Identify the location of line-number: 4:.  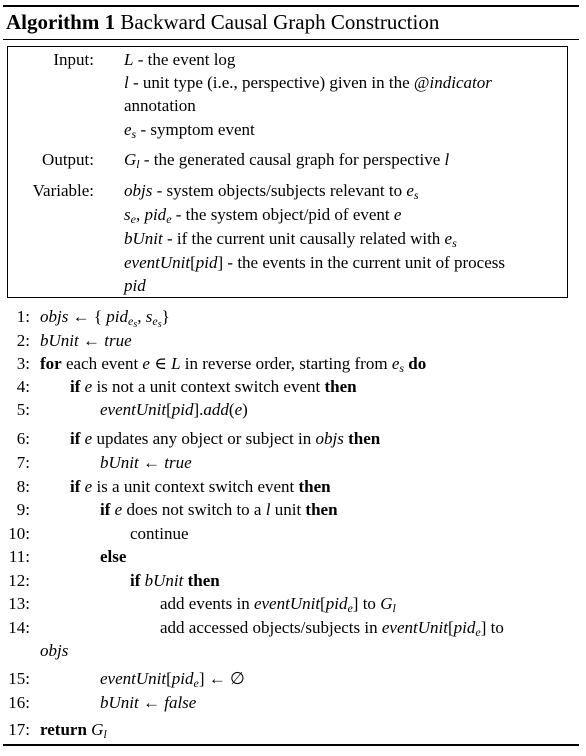
(23, 386).